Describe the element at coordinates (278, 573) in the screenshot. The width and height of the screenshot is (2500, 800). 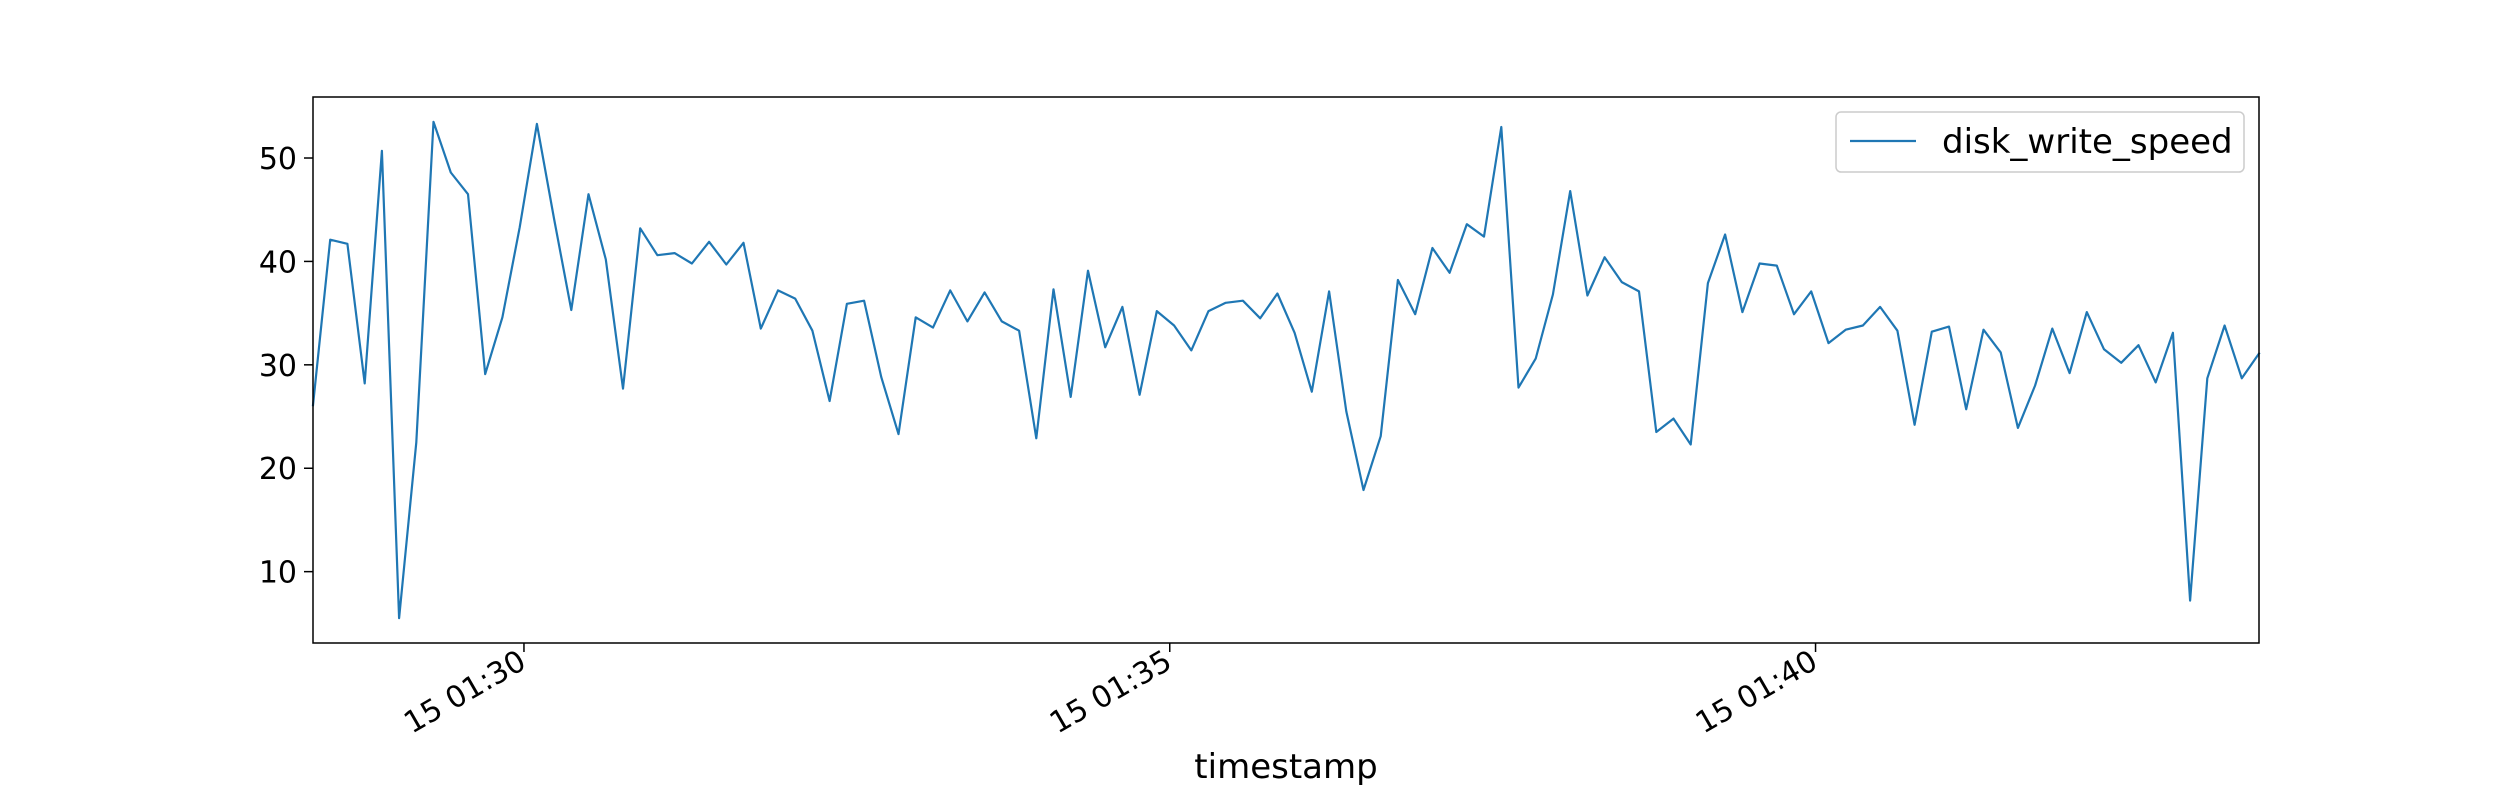
I see `y-tick-label: 10` at that location.